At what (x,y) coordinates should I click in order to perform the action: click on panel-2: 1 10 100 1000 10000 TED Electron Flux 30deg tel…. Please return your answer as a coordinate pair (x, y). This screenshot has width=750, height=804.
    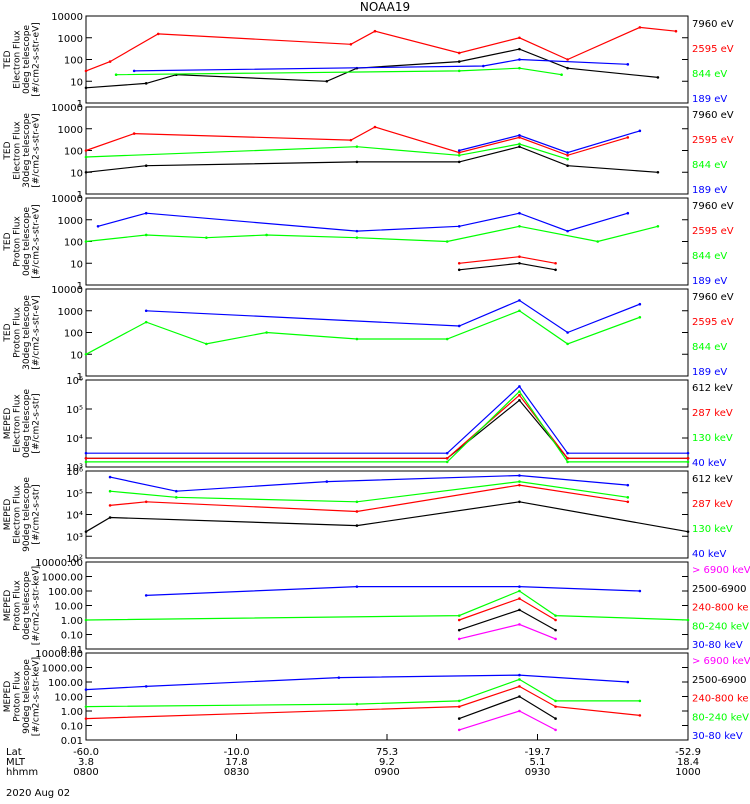
    Looking at the image, I should click on (368, 152).